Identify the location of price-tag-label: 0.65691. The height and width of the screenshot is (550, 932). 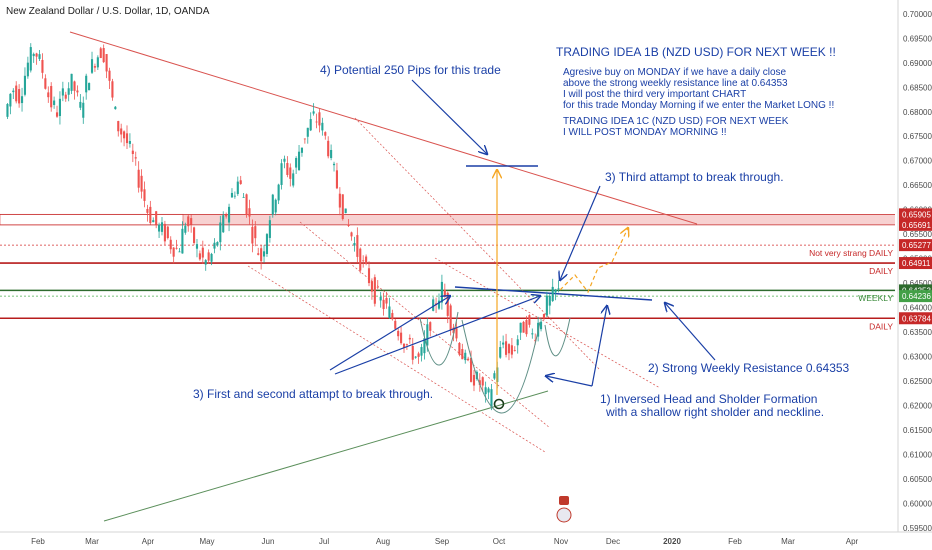
(916, 225).